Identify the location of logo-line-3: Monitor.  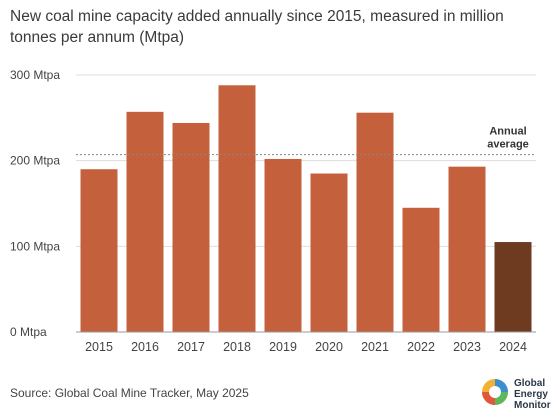
(532, 405).